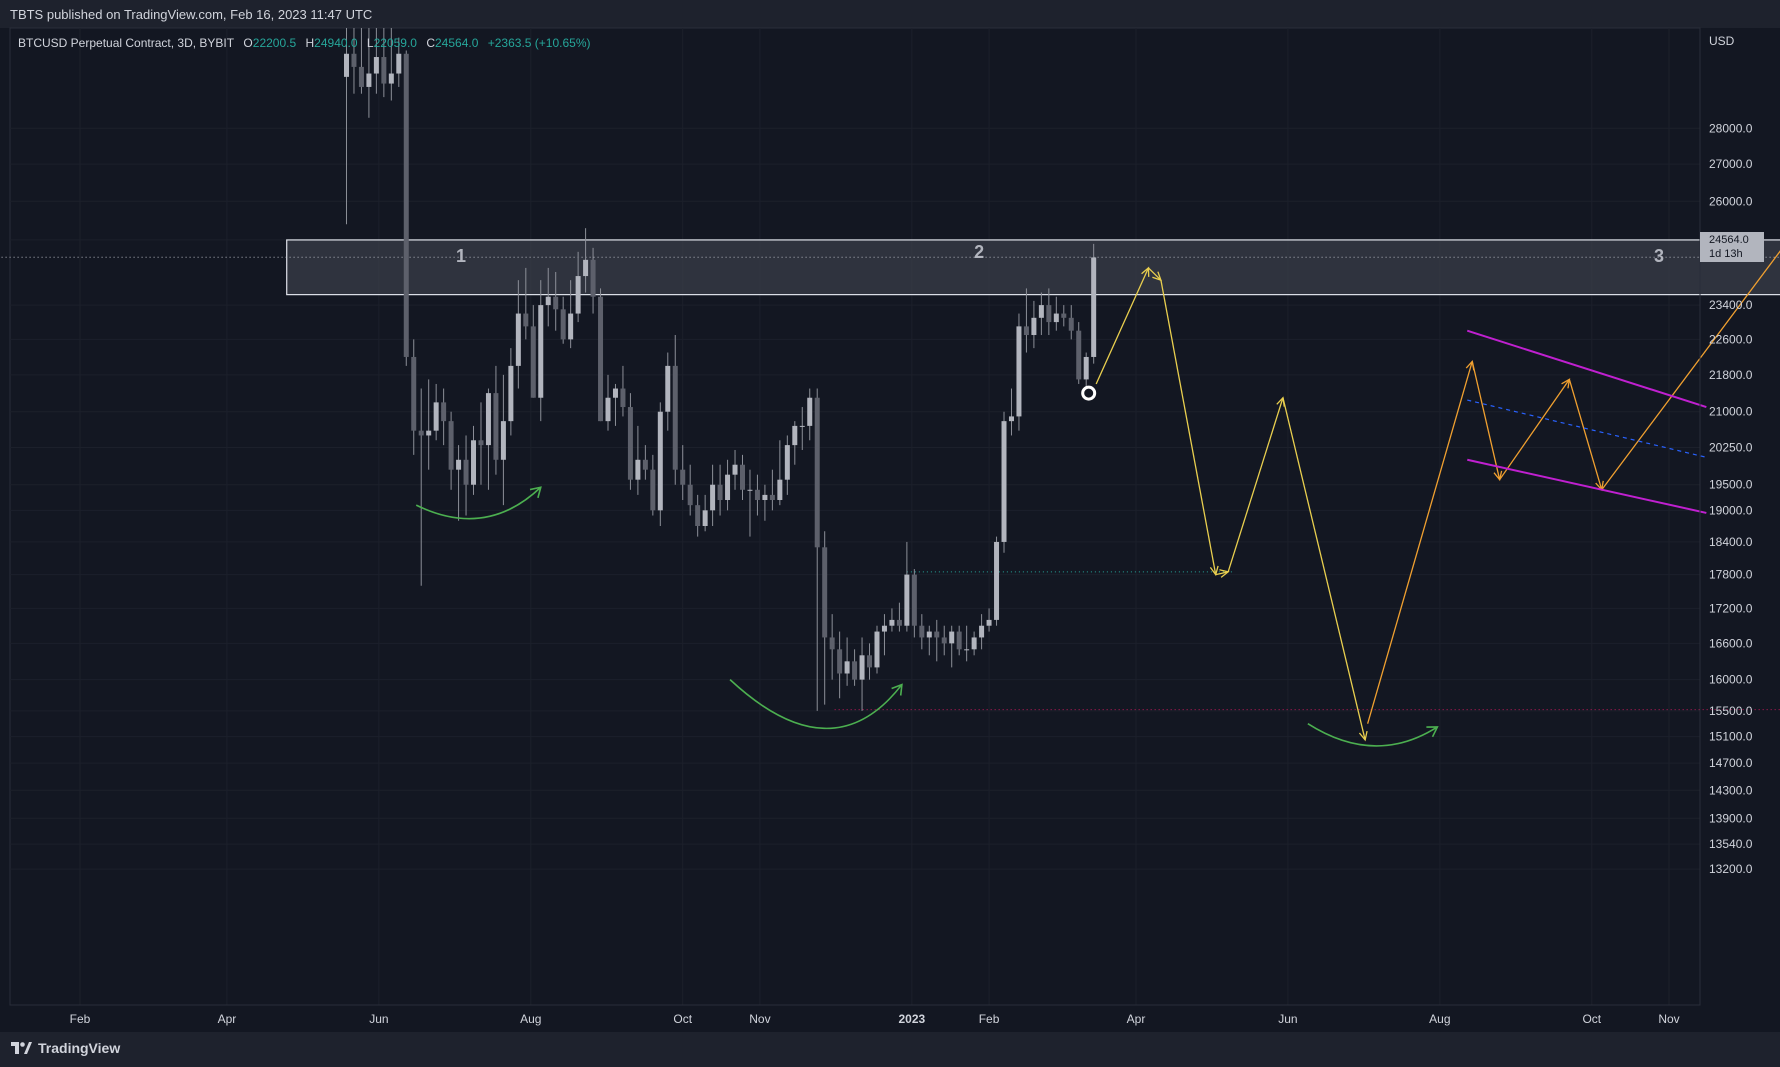  Describe the element at coordinates (1732, 247) in the screenshot. I see `last-price-tag: 24564.0 1d 13h` at that location.